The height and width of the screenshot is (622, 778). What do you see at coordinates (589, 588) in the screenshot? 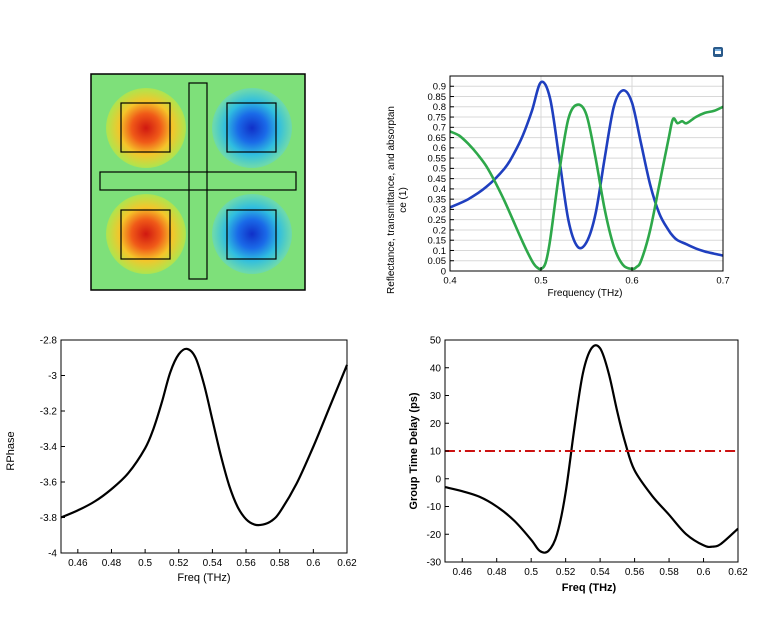
I see `group-delay-chart-xlabel: Freq (THz)` at bounding box center [589, 588].